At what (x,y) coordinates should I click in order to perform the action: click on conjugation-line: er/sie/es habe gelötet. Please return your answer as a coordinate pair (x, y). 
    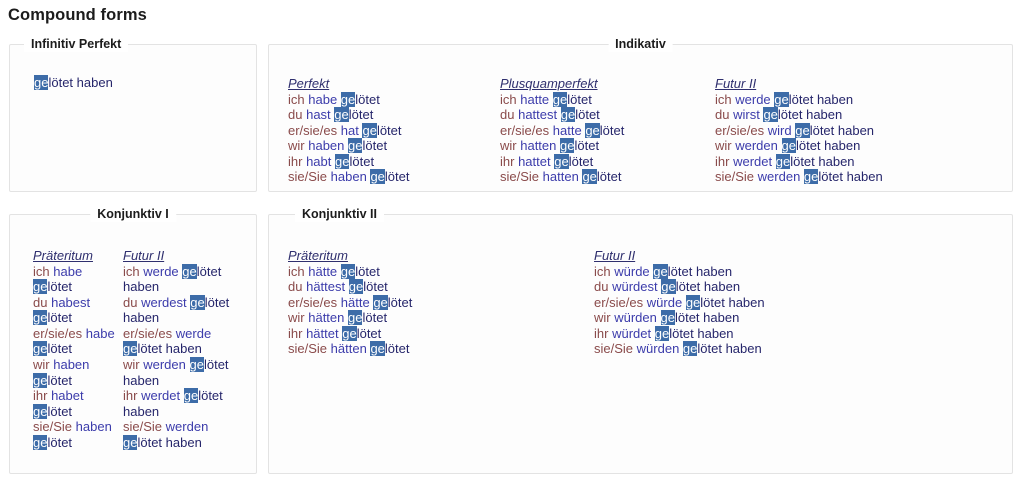
    Looking at the image, I should click on (77, 341).